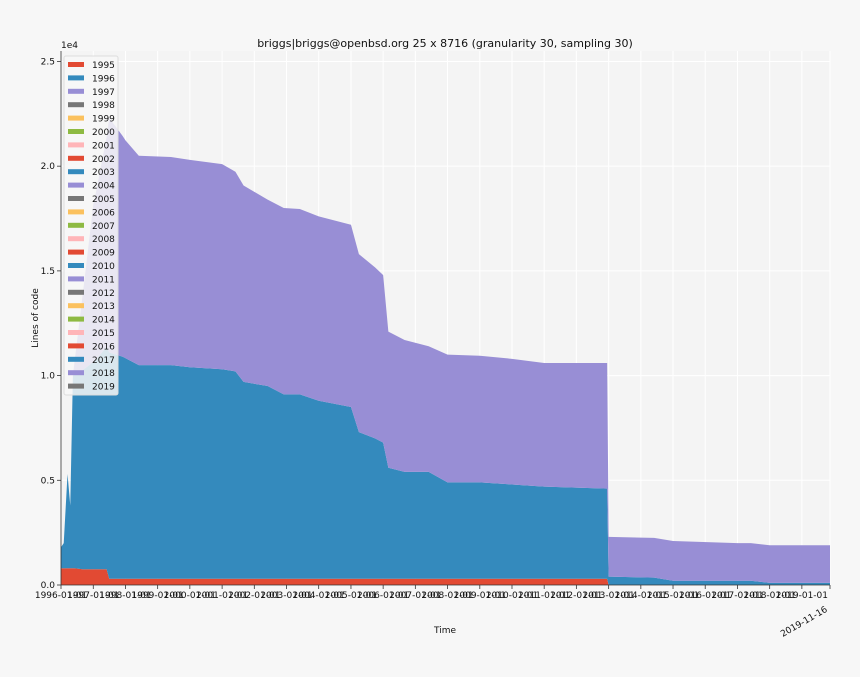  I want to click on x-tick-label: 2002-01-01, so click(254, 596).